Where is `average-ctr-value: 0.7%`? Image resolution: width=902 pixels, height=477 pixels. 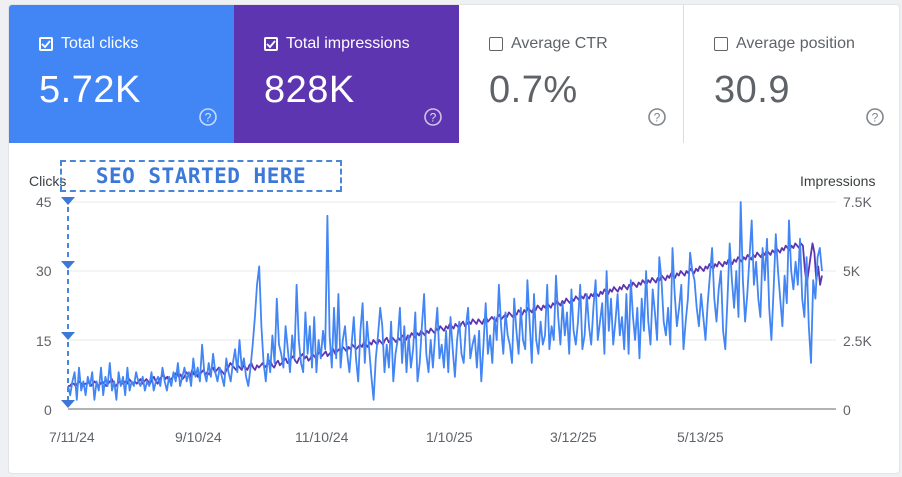 average-ctr-value: 0.7% is located at coordinates (533, 90).